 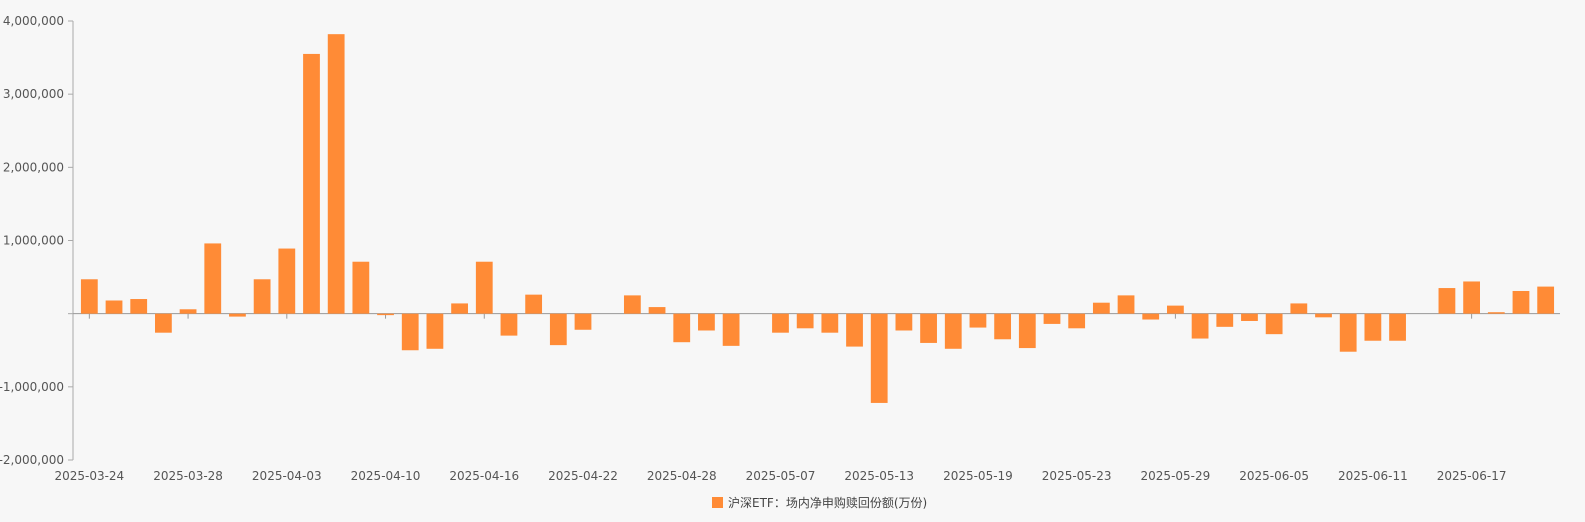 I want to click on y-tick-label: 4,000,000, so click(x=33, y=21).